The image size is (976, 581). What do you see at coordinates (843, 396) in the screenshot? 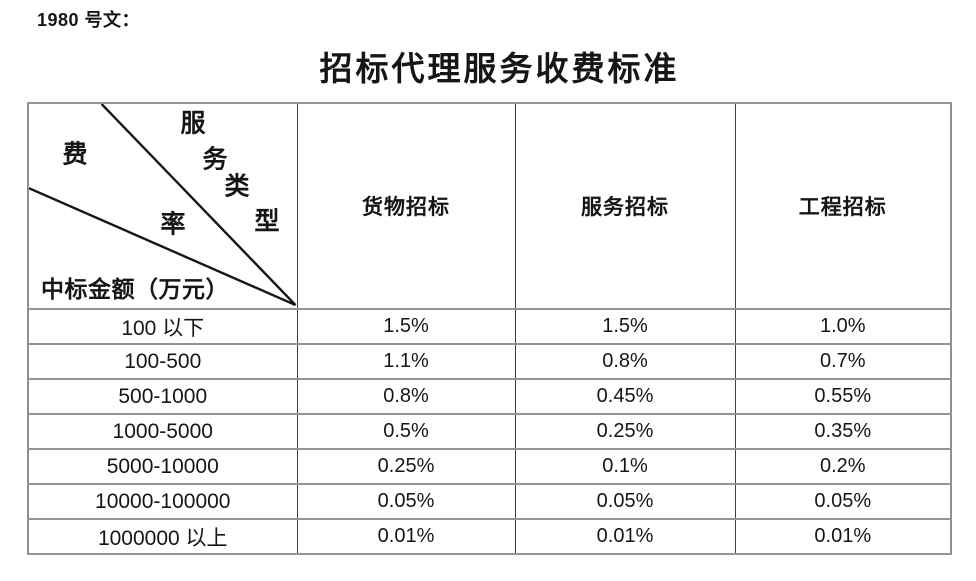
I see `fee-rate-value: 0.55%` at bounding box center [843, 396].